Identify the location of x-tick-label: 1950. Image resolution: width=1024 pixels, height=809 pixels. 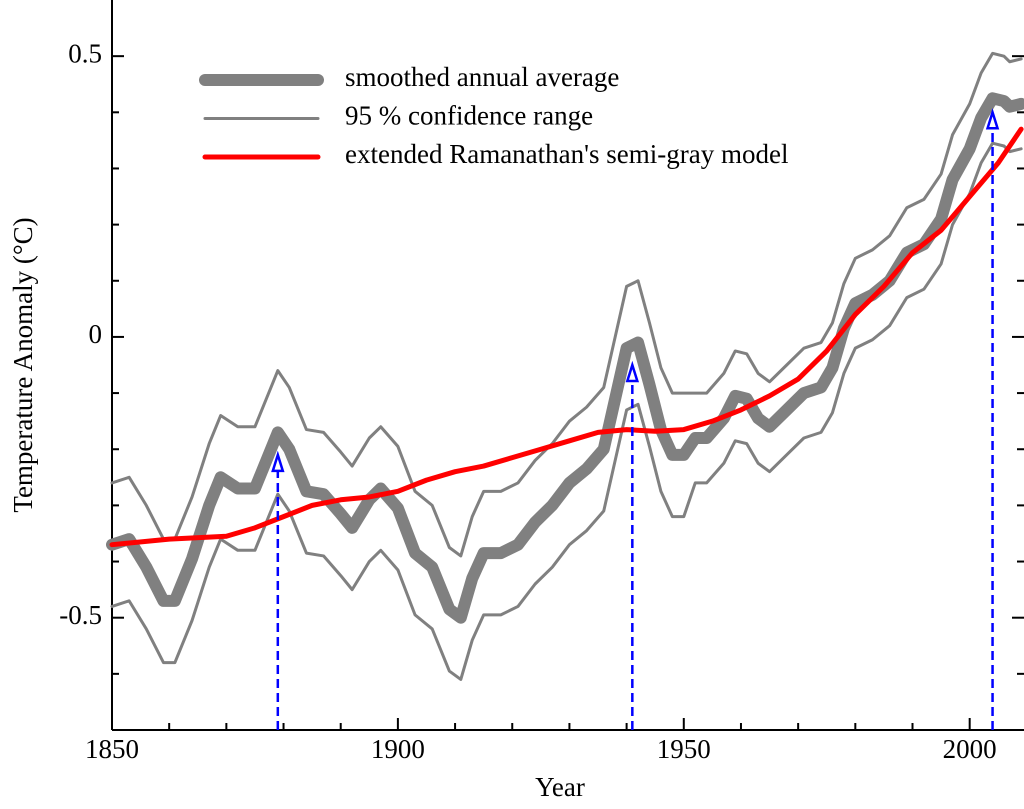
(684, 749).